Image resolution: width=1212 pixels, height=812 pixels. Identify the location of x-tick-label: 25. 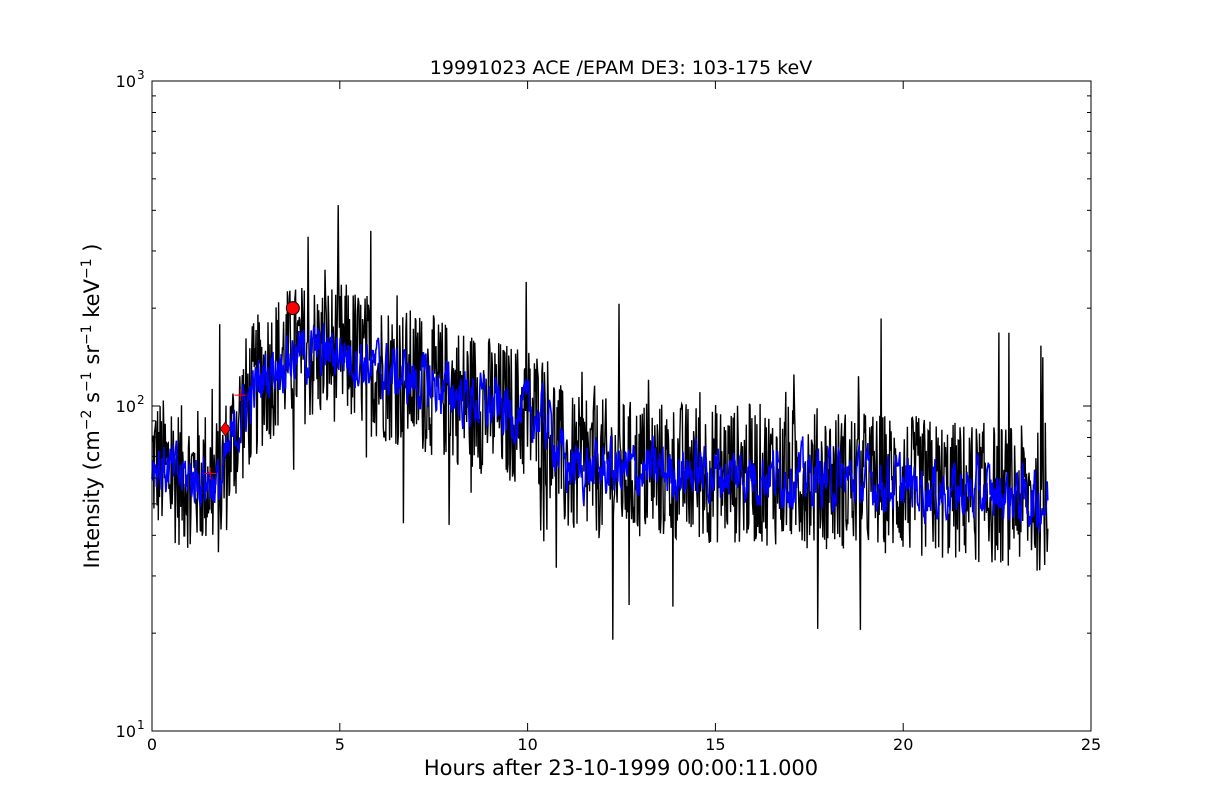
(1091, 744).